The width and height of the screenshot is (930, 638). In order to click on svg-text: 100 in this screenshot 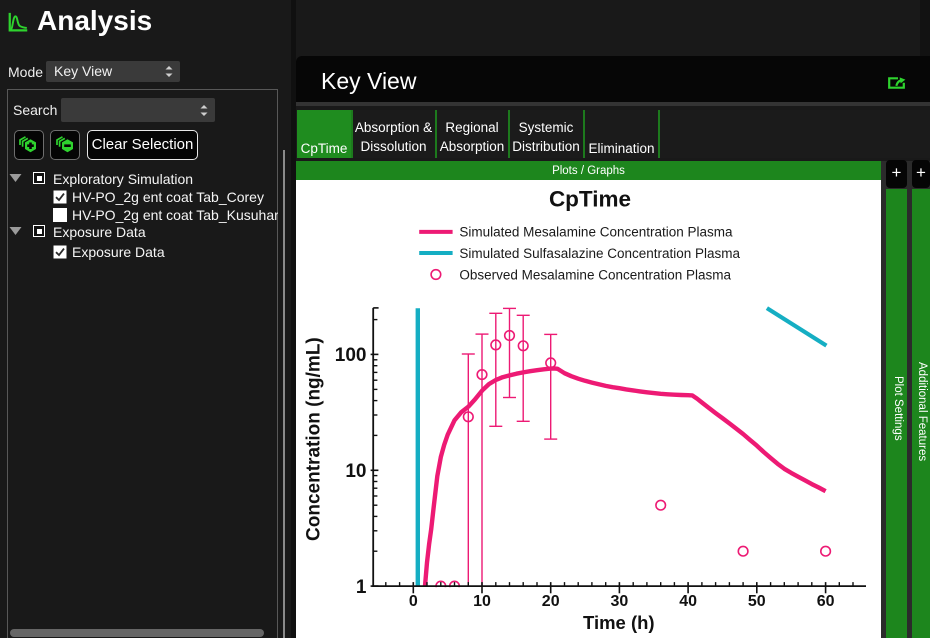, I will do `click(351, 355)`.